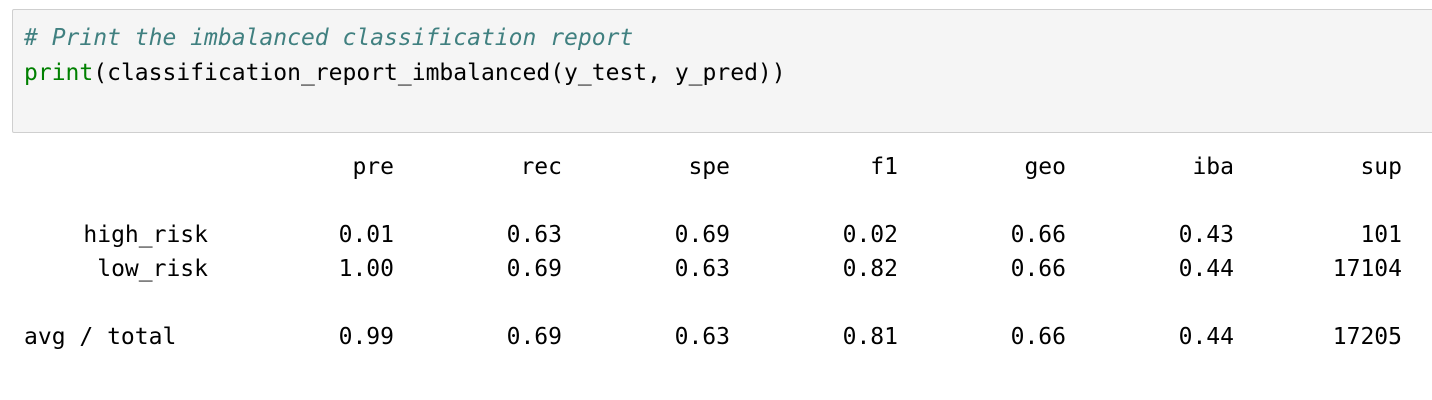  I want to click on print-keyword: print, so click(59, 73).